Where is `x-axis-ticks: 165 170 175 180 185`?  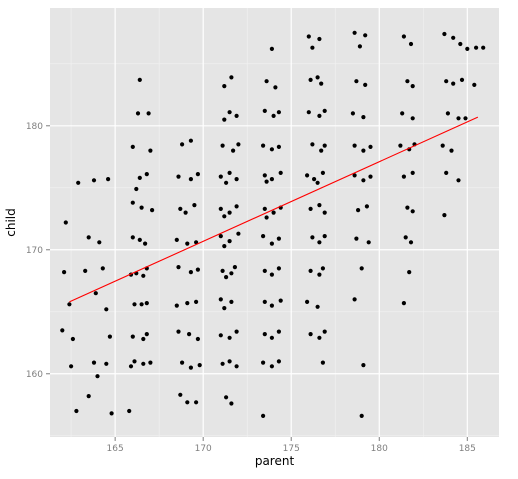
x-axis-ticks: 165 170 175 180 185 is located at coordinates (291, 445).